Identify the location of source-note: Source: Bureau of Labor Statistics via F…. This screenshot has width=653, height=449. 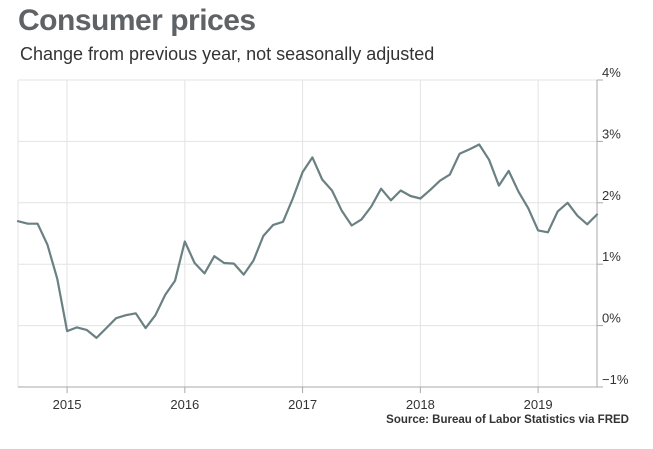
(507, 420).